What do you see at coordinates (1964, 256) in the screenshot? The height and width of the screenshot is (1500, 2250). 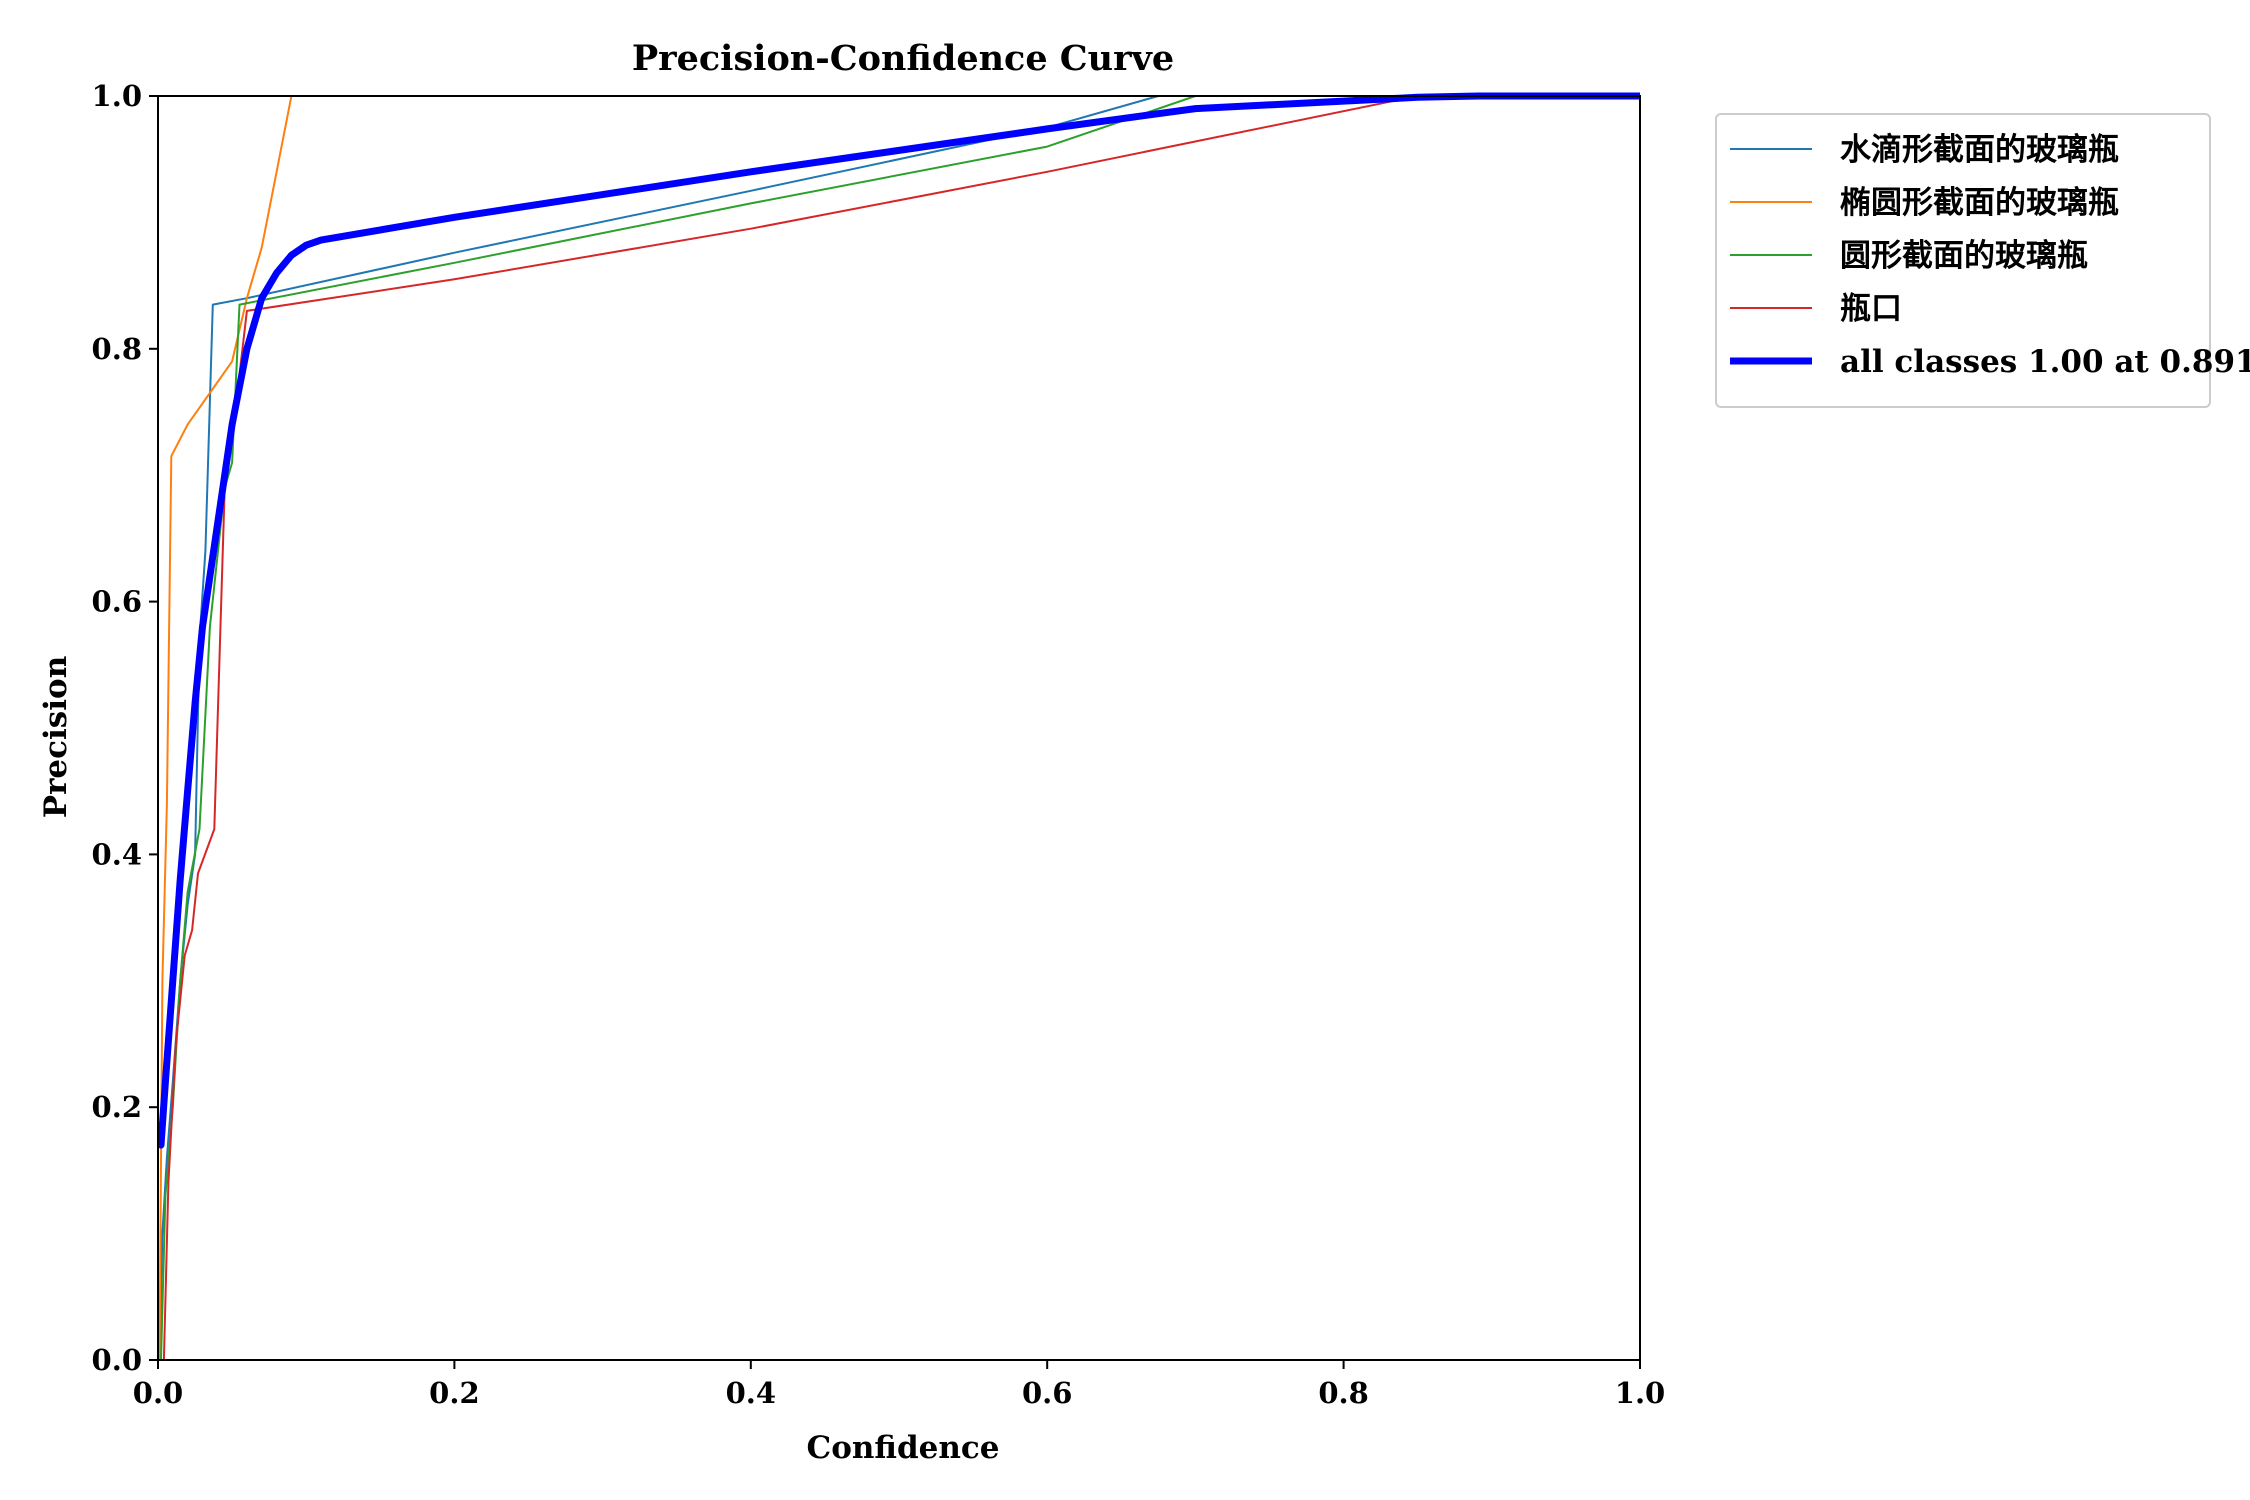 I see `legend-label-3: 圆形截面的玻璃瓶` at bounding box center [1964, 256].